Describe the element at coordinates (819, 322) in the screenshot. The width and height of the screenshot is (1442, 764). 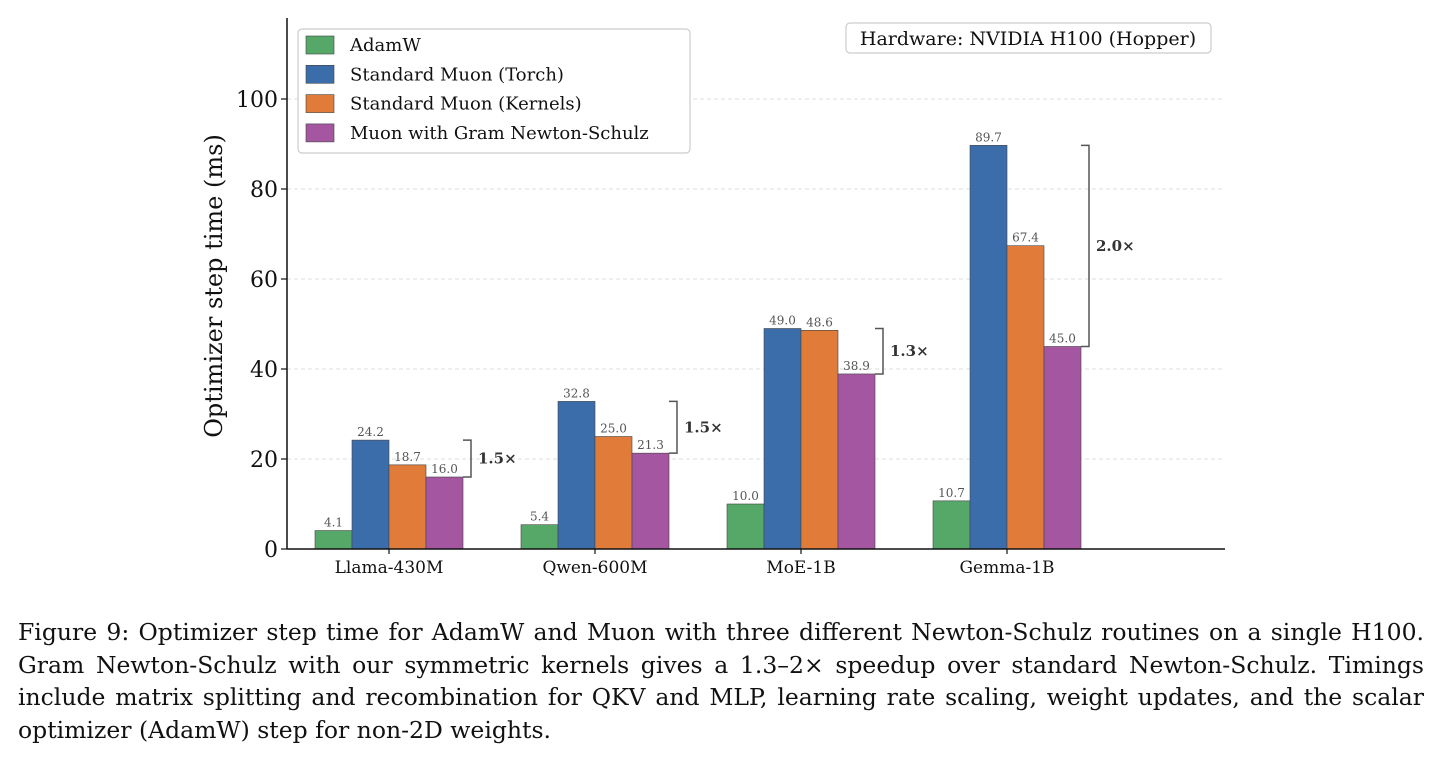
I see `value-label: 48.6` at that location.